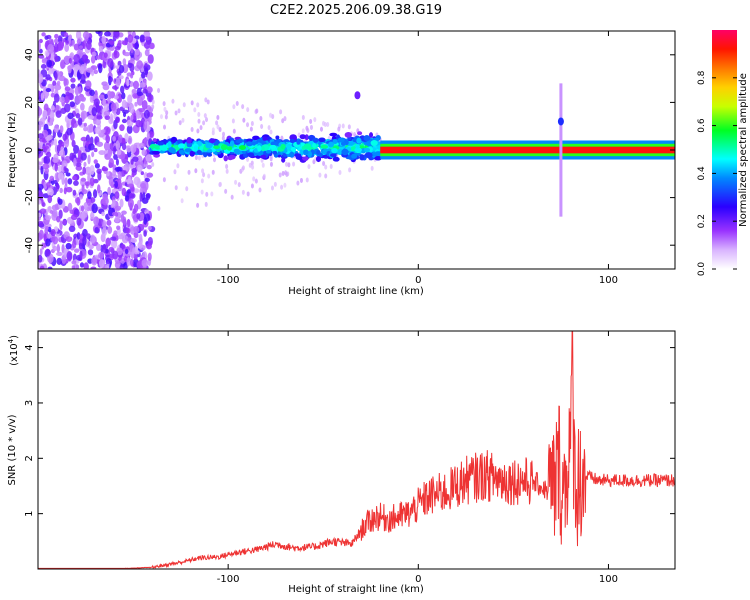 The image size is (750, 600). What do you see at coordinates (29, 403) in the screenshot?
I see `y-tick-label: 3` at bounding box center [29, 403].